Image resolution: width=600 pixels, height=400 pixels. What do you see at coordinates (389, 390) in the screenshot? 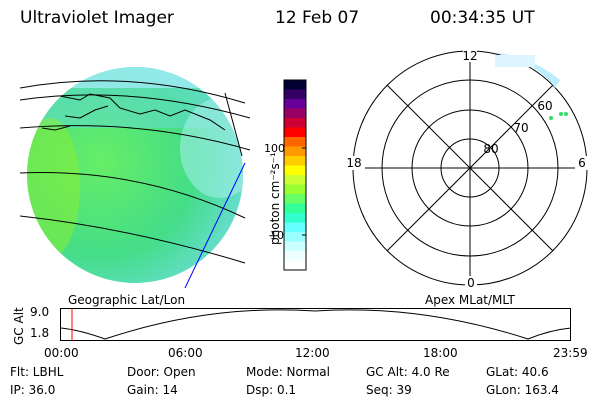
I see `seq-value: Seq: 39` at bounding box center [389, 390].